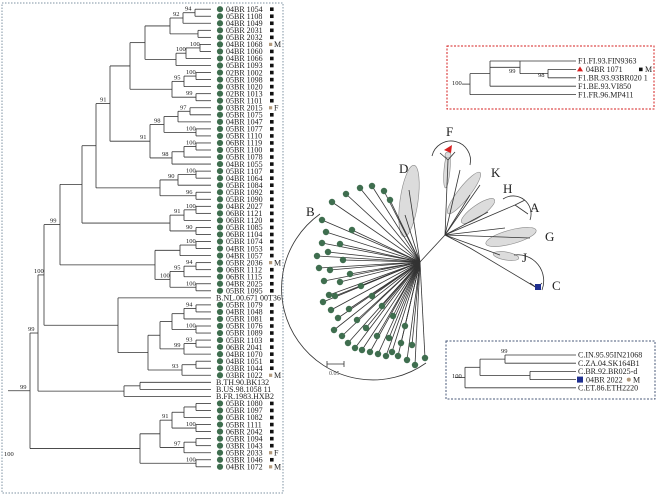 This screenshot has width=661, height=497. What do you see at coordinates (606, 94) in the screenshot?
I see `inset-tip-label: F1.FR.96.MP411` at bounding box center [606, 94].